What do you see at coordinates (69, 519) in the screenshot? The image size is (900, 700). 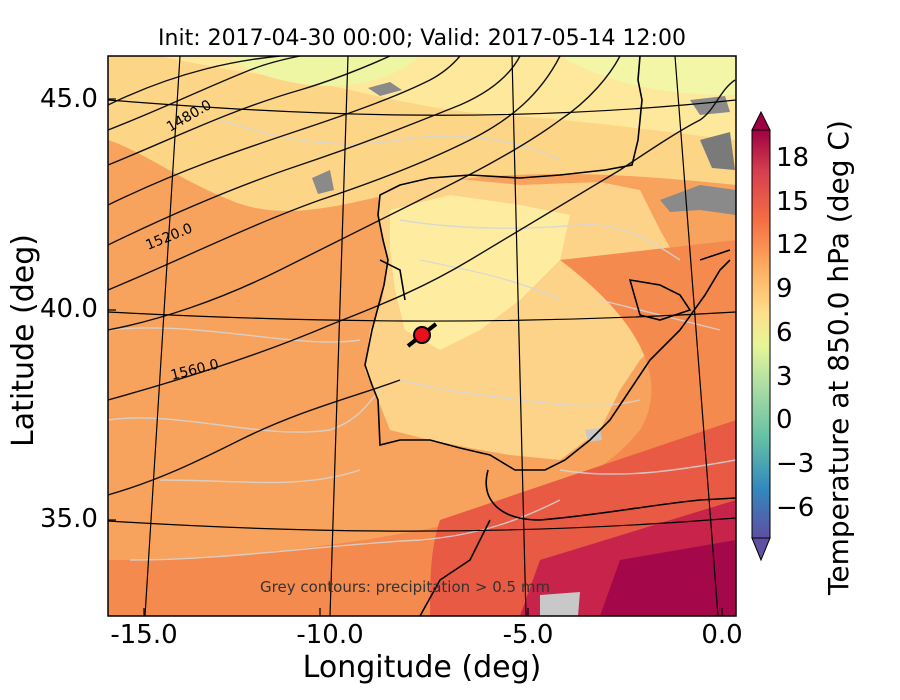 I see `ytick-35: 35.0` at bounding box center [69, 519].